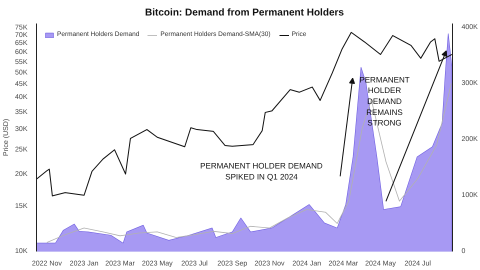  What do you see at coordinates (244, 13) in the screenshot?
I see `chart-title: Bitcoin: Demand from Permanent Holders` at bounding box center [244, 13].